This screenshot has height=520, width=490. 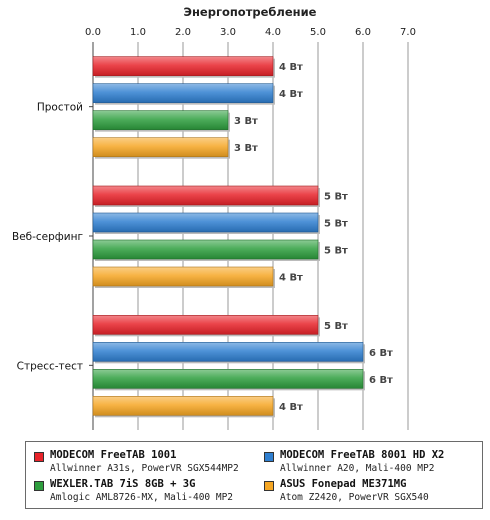 I want to click on chart-title: Энергопотребление, so click(x=250, y=12).